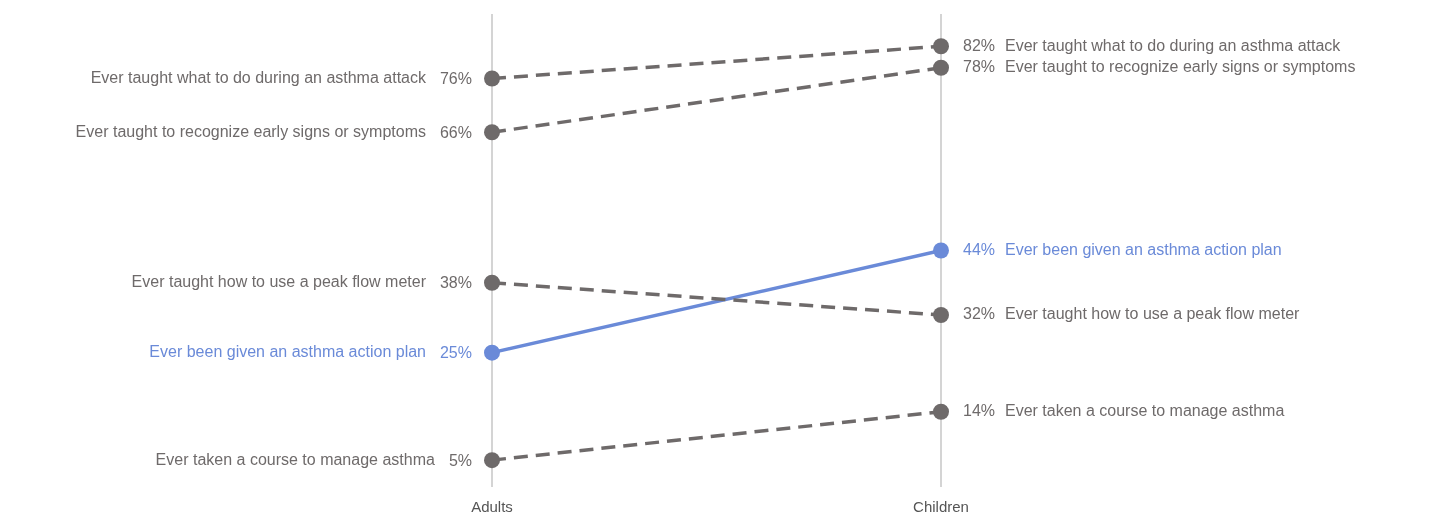  Describe the element at coordinates (979, 249) in the screenshot. I see `data-label: 44%` at that location.